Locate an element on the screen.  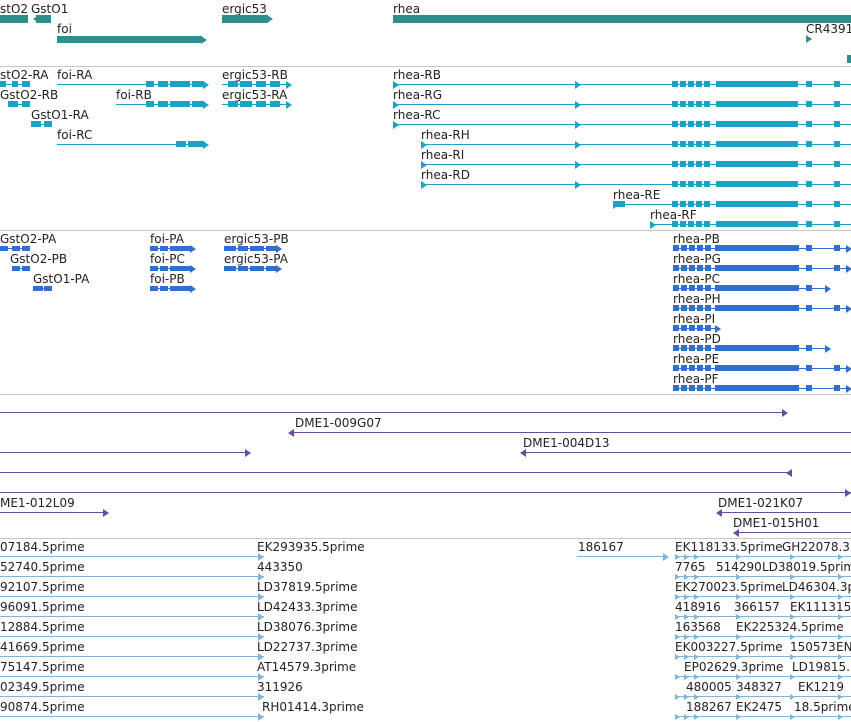
est-label: LD42433.3prime is located at coordinates (307, 607).